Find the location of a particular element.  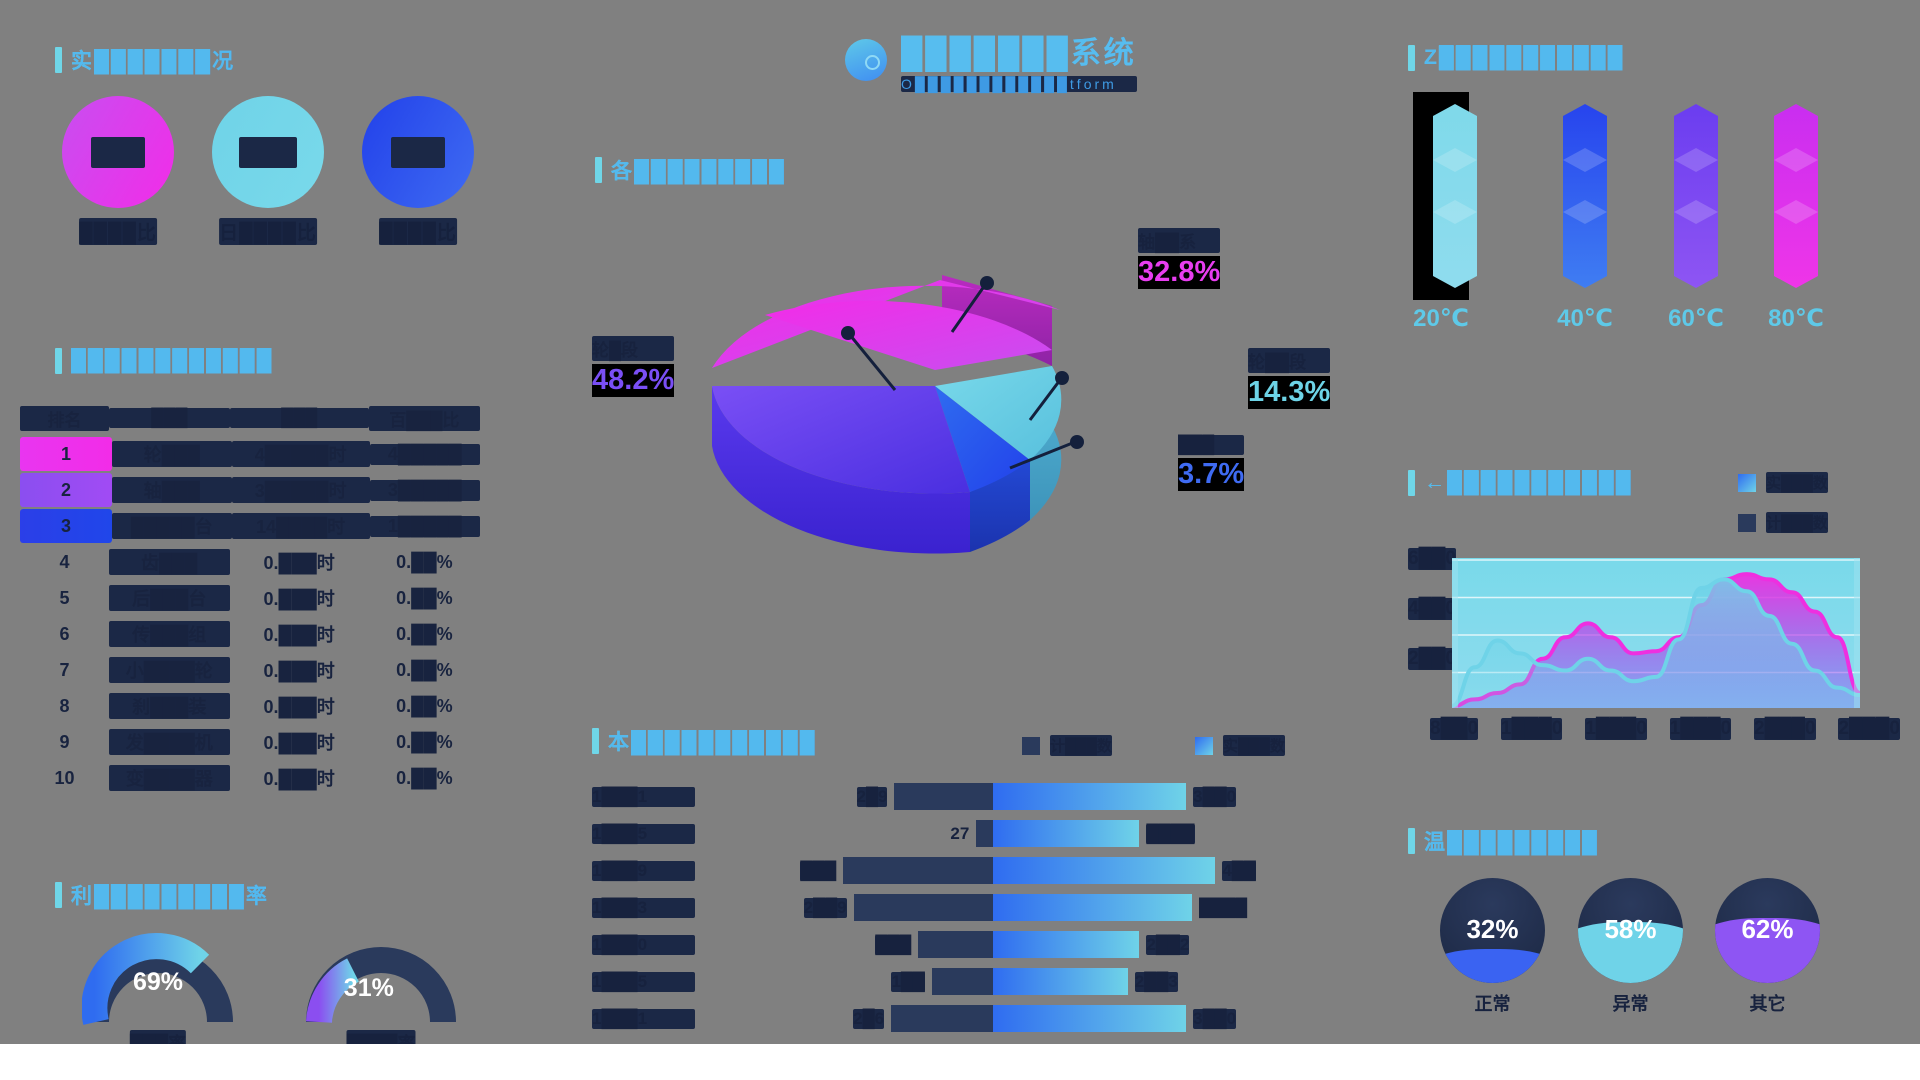

rank-cell-value: 3█████时 is located at coordinates (300, 490).